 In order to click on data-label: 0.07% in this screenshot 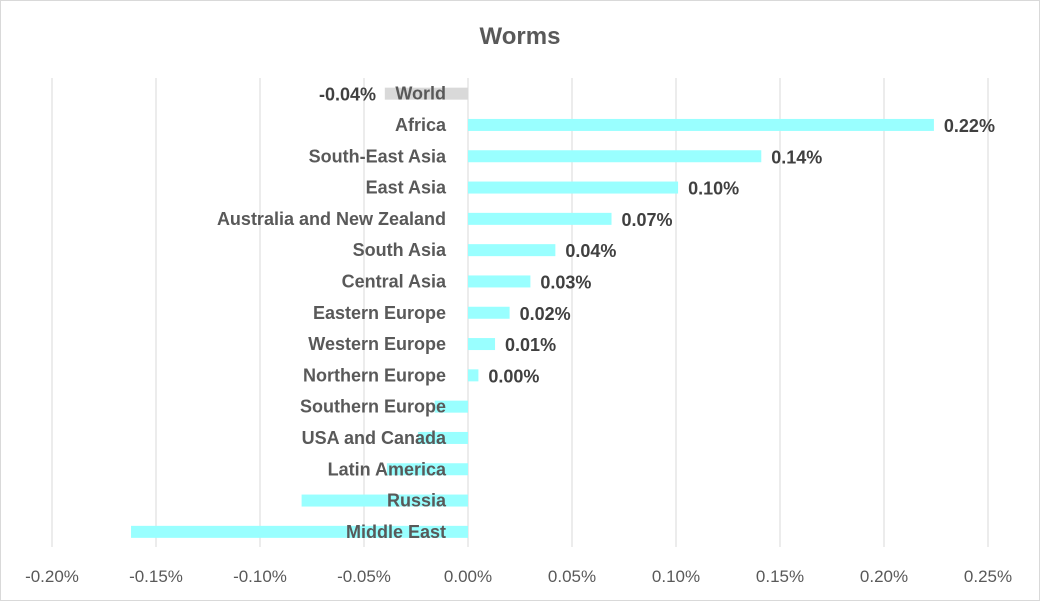, I will do `click(647, 220)`.